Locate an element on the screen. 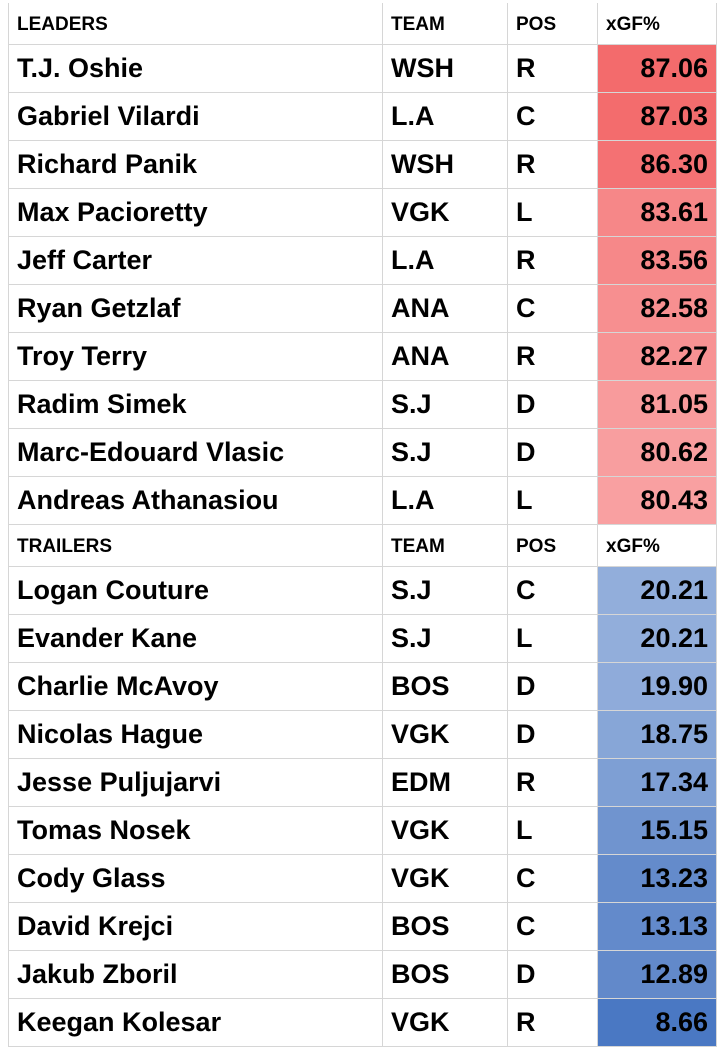 The height and width of the screenshot is (1052, 717). player-name: Troy Terry is located at coordinates (195, 357).